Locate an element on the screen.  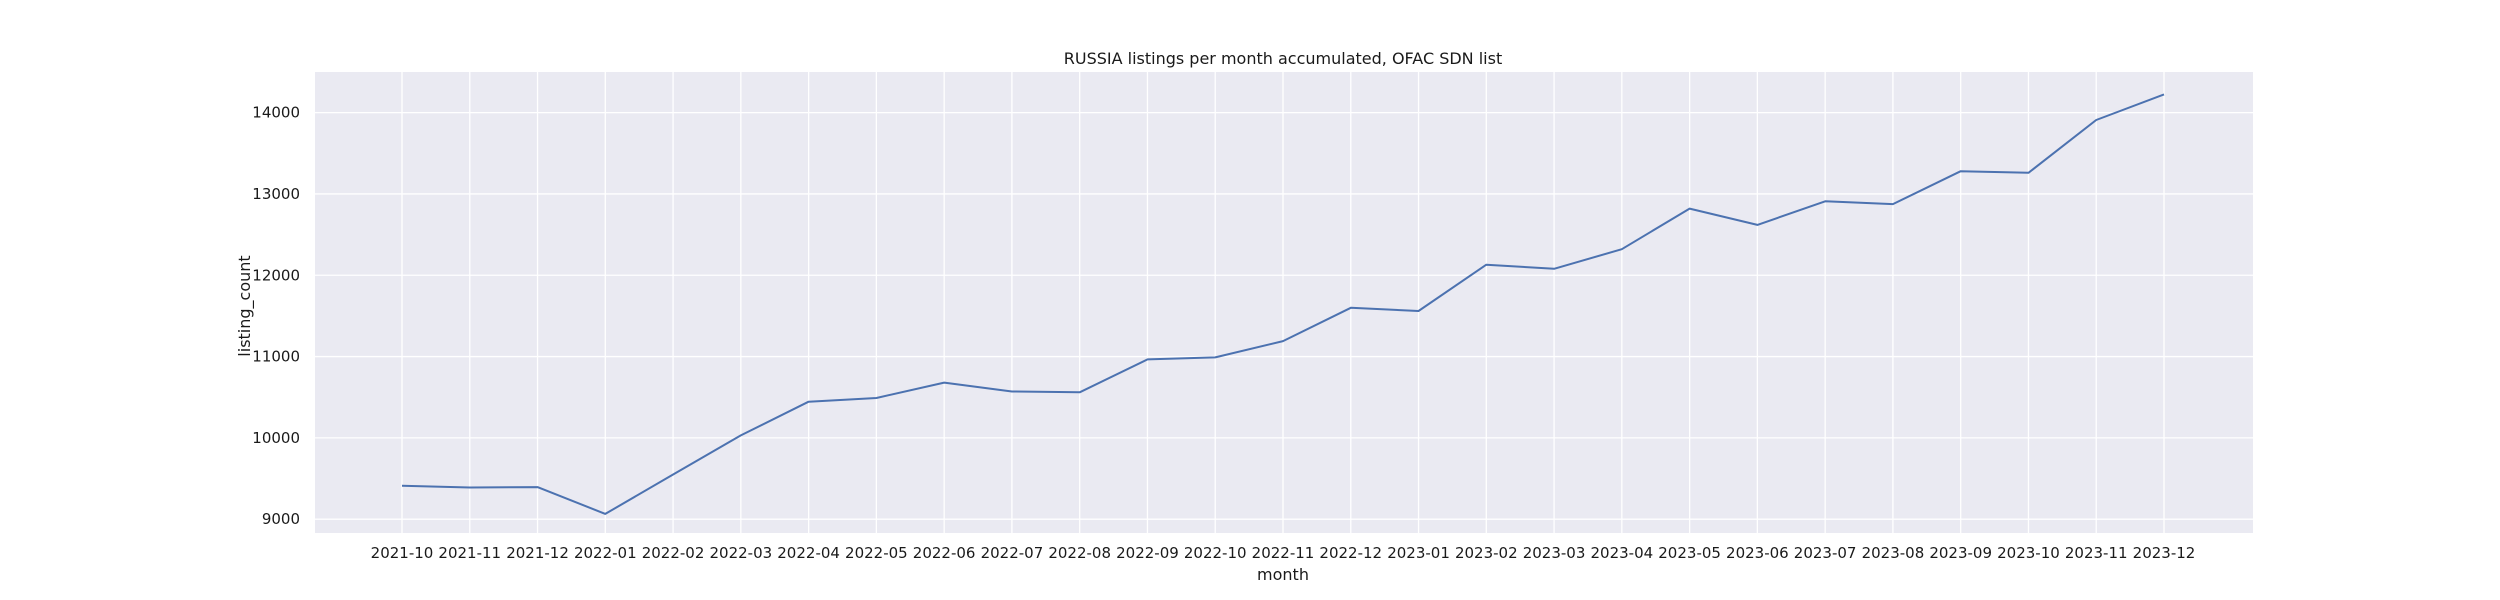
y-tick-label: 13000 is located at coordinates (276, 194).